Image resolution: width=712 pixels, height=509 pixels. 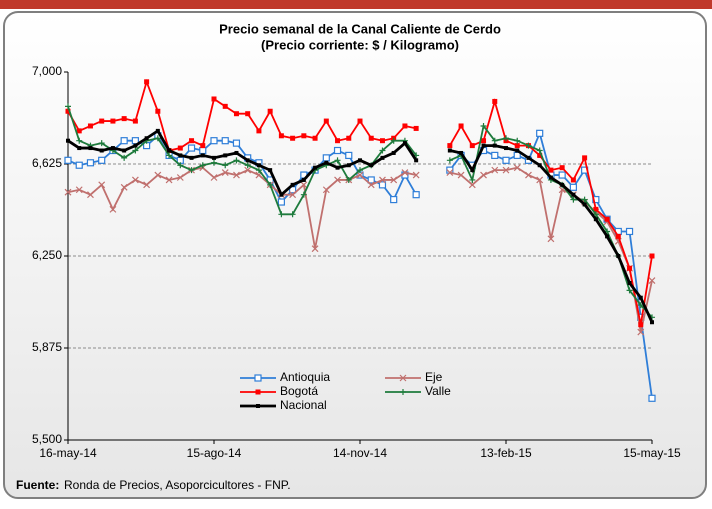 I want to click on top-bar, so click(x=356, y=4).